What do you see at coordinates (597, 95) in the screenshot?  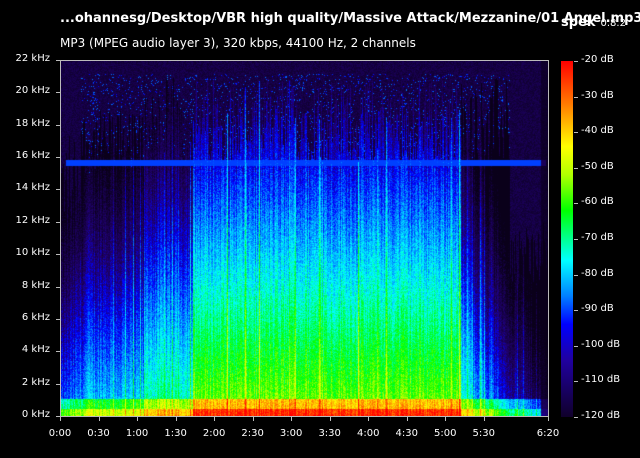 I see `db-tick-label: -30 dB` at bounding box center [597, 95].